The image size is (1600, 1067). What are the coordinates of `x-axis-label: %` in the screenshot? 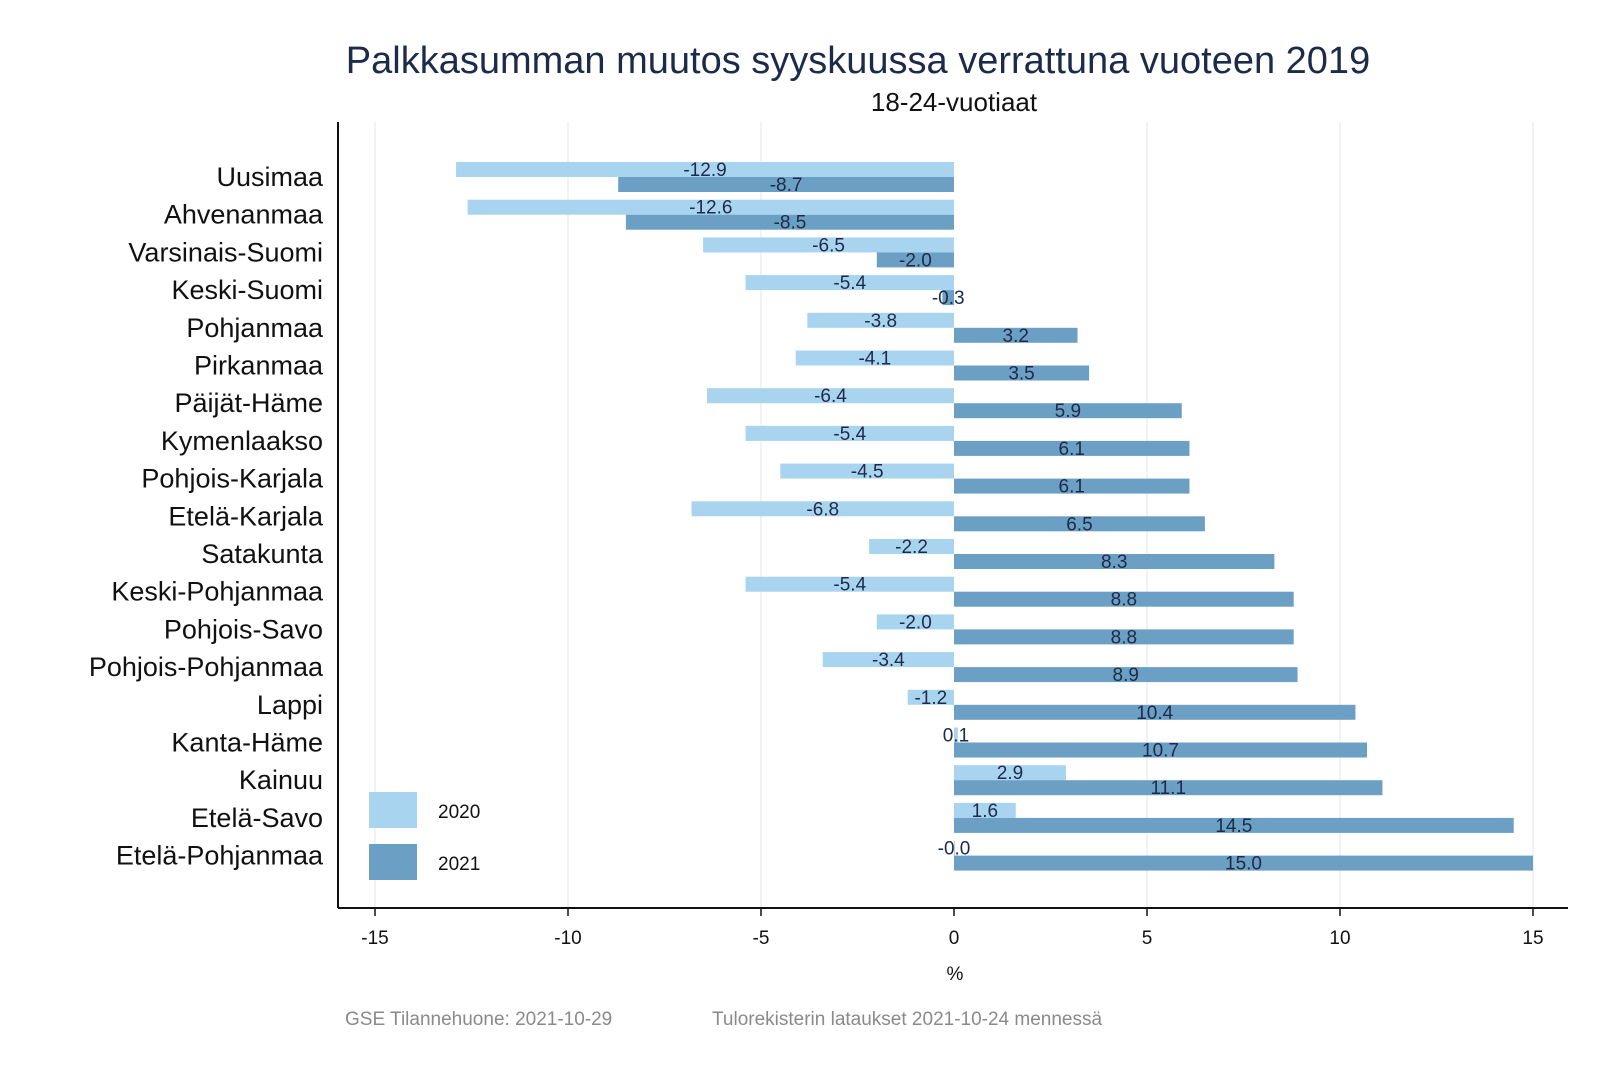 It's located at (955, 974).